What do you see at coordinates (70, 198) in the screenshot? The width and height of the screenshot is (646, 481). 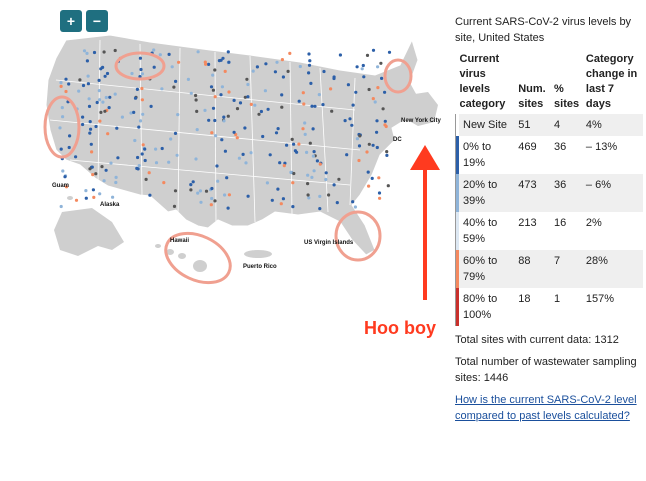 I see `guam-shape` at bounding box center [70, 198].